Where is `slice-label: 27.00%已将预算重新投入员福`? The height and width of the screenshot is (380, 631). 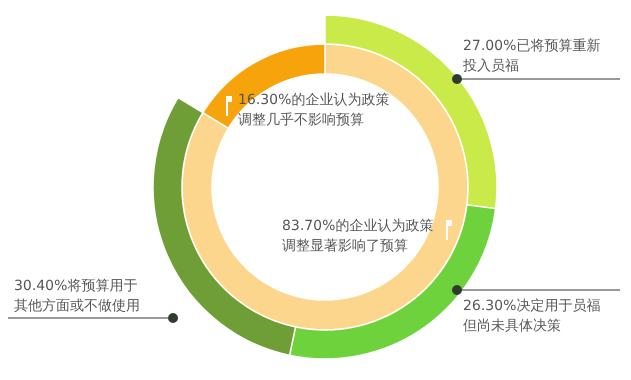 slice-label: 27.00%已将预算重新投入员福 is located at coordinates (531, 56).